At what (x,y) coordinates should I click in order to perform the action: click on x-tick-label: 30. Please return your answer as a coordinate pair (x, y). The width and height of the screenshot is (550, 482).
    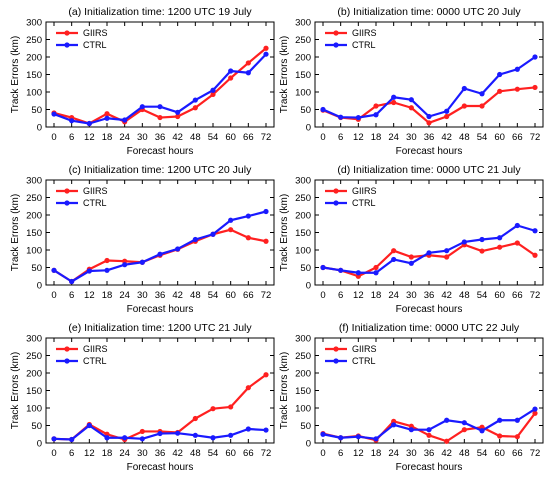
    Looking at the image, I should click on (142, 137).